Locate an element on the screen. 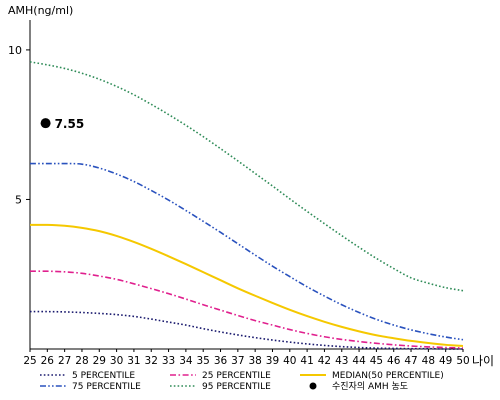  x-tick-label: 31 is located at coordinates (133, 361).